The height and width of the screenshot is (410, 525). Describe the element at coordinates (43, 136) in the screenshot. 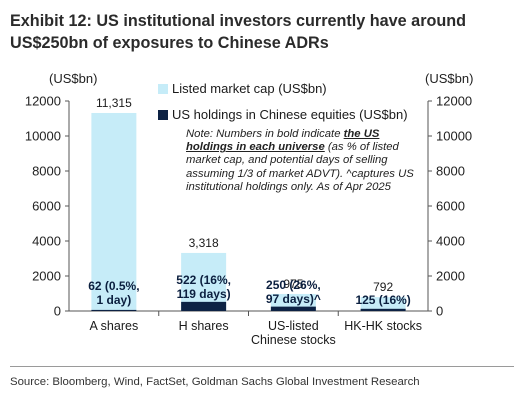

I see `left-tick-label: 10000` at that location.